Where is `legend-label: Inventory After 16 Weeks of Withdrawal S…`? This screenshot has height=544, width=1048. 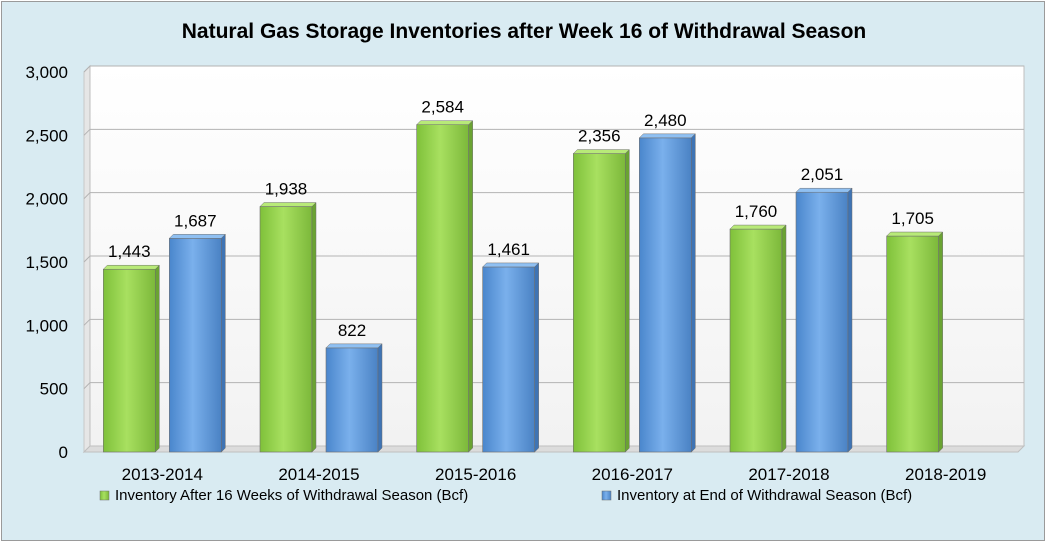
legend-label: Inventory After 16 Weeks of Withdrawal S… is located at coordinates (291, 495).